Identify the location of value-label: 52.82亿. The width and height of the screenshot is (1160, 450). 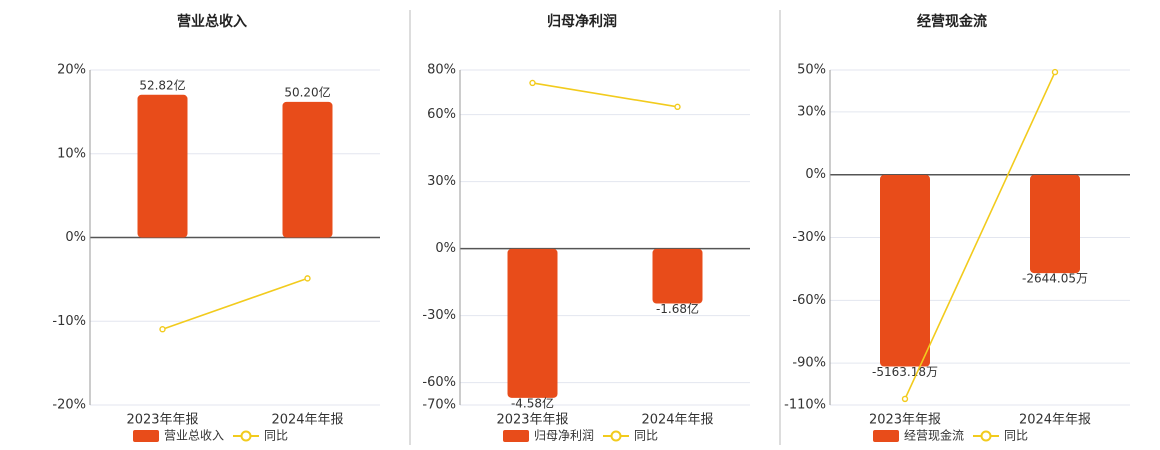
(162, 84).